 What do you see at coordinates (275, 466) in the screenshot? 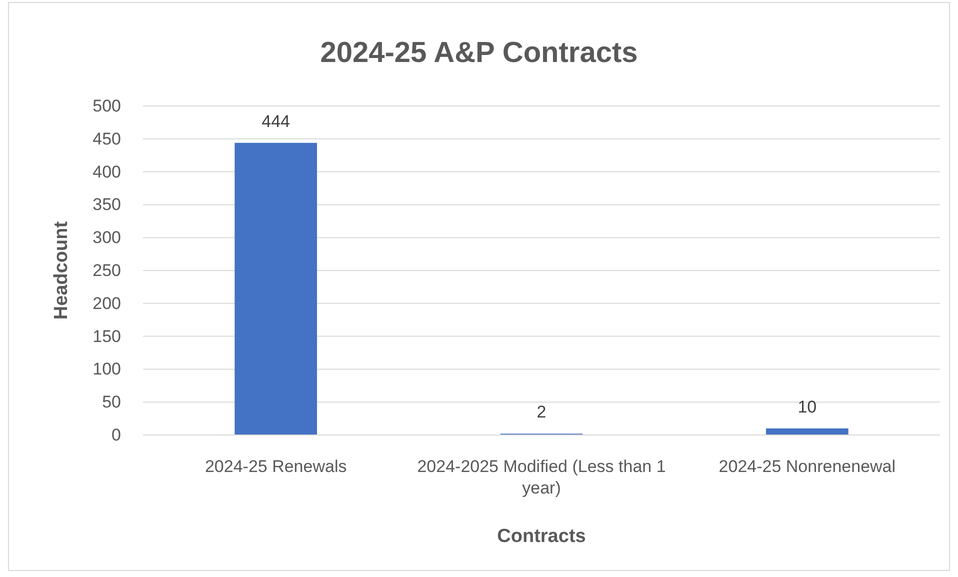
I see `x-tick-label: 2024-25 Renewals` at bounding box center [275, 466].